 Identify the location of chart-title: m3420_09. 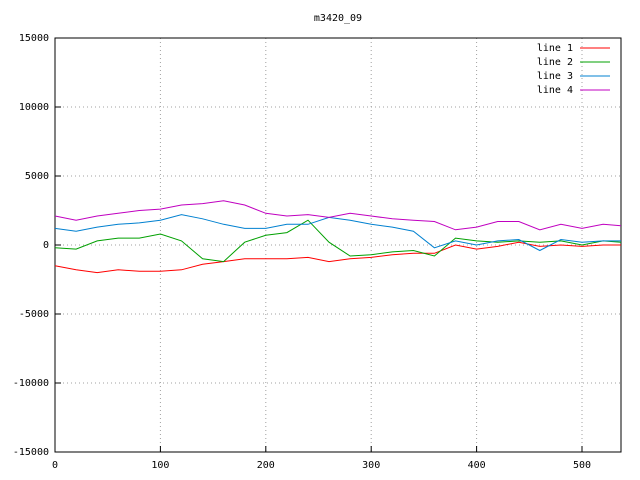
(338, 18).